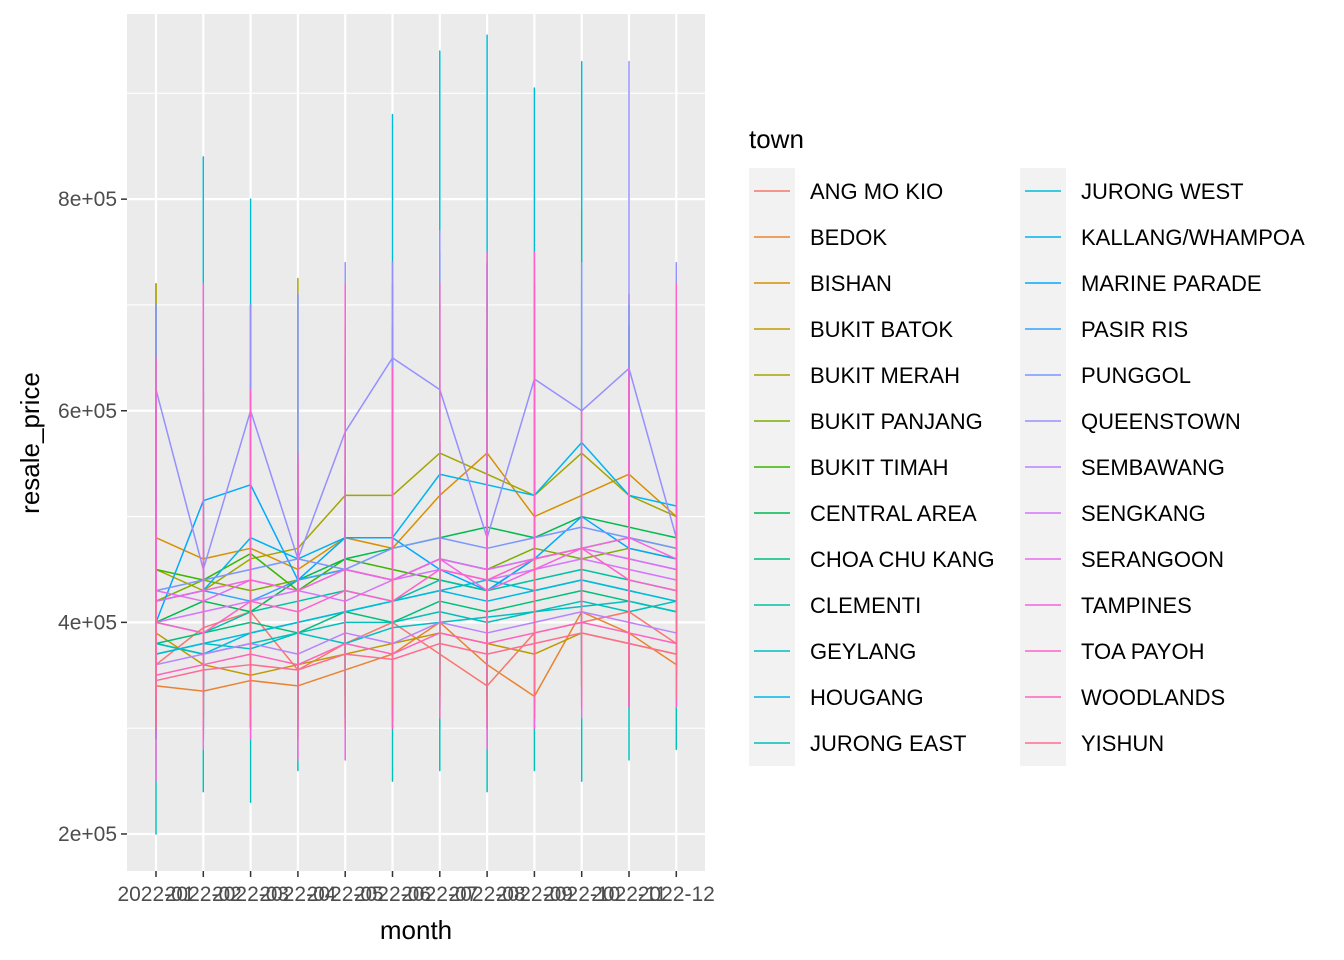 The height and width of the screenshot is (960, 1344). I want to click on legend-label: PASIR RIS, so click(1134, 329).